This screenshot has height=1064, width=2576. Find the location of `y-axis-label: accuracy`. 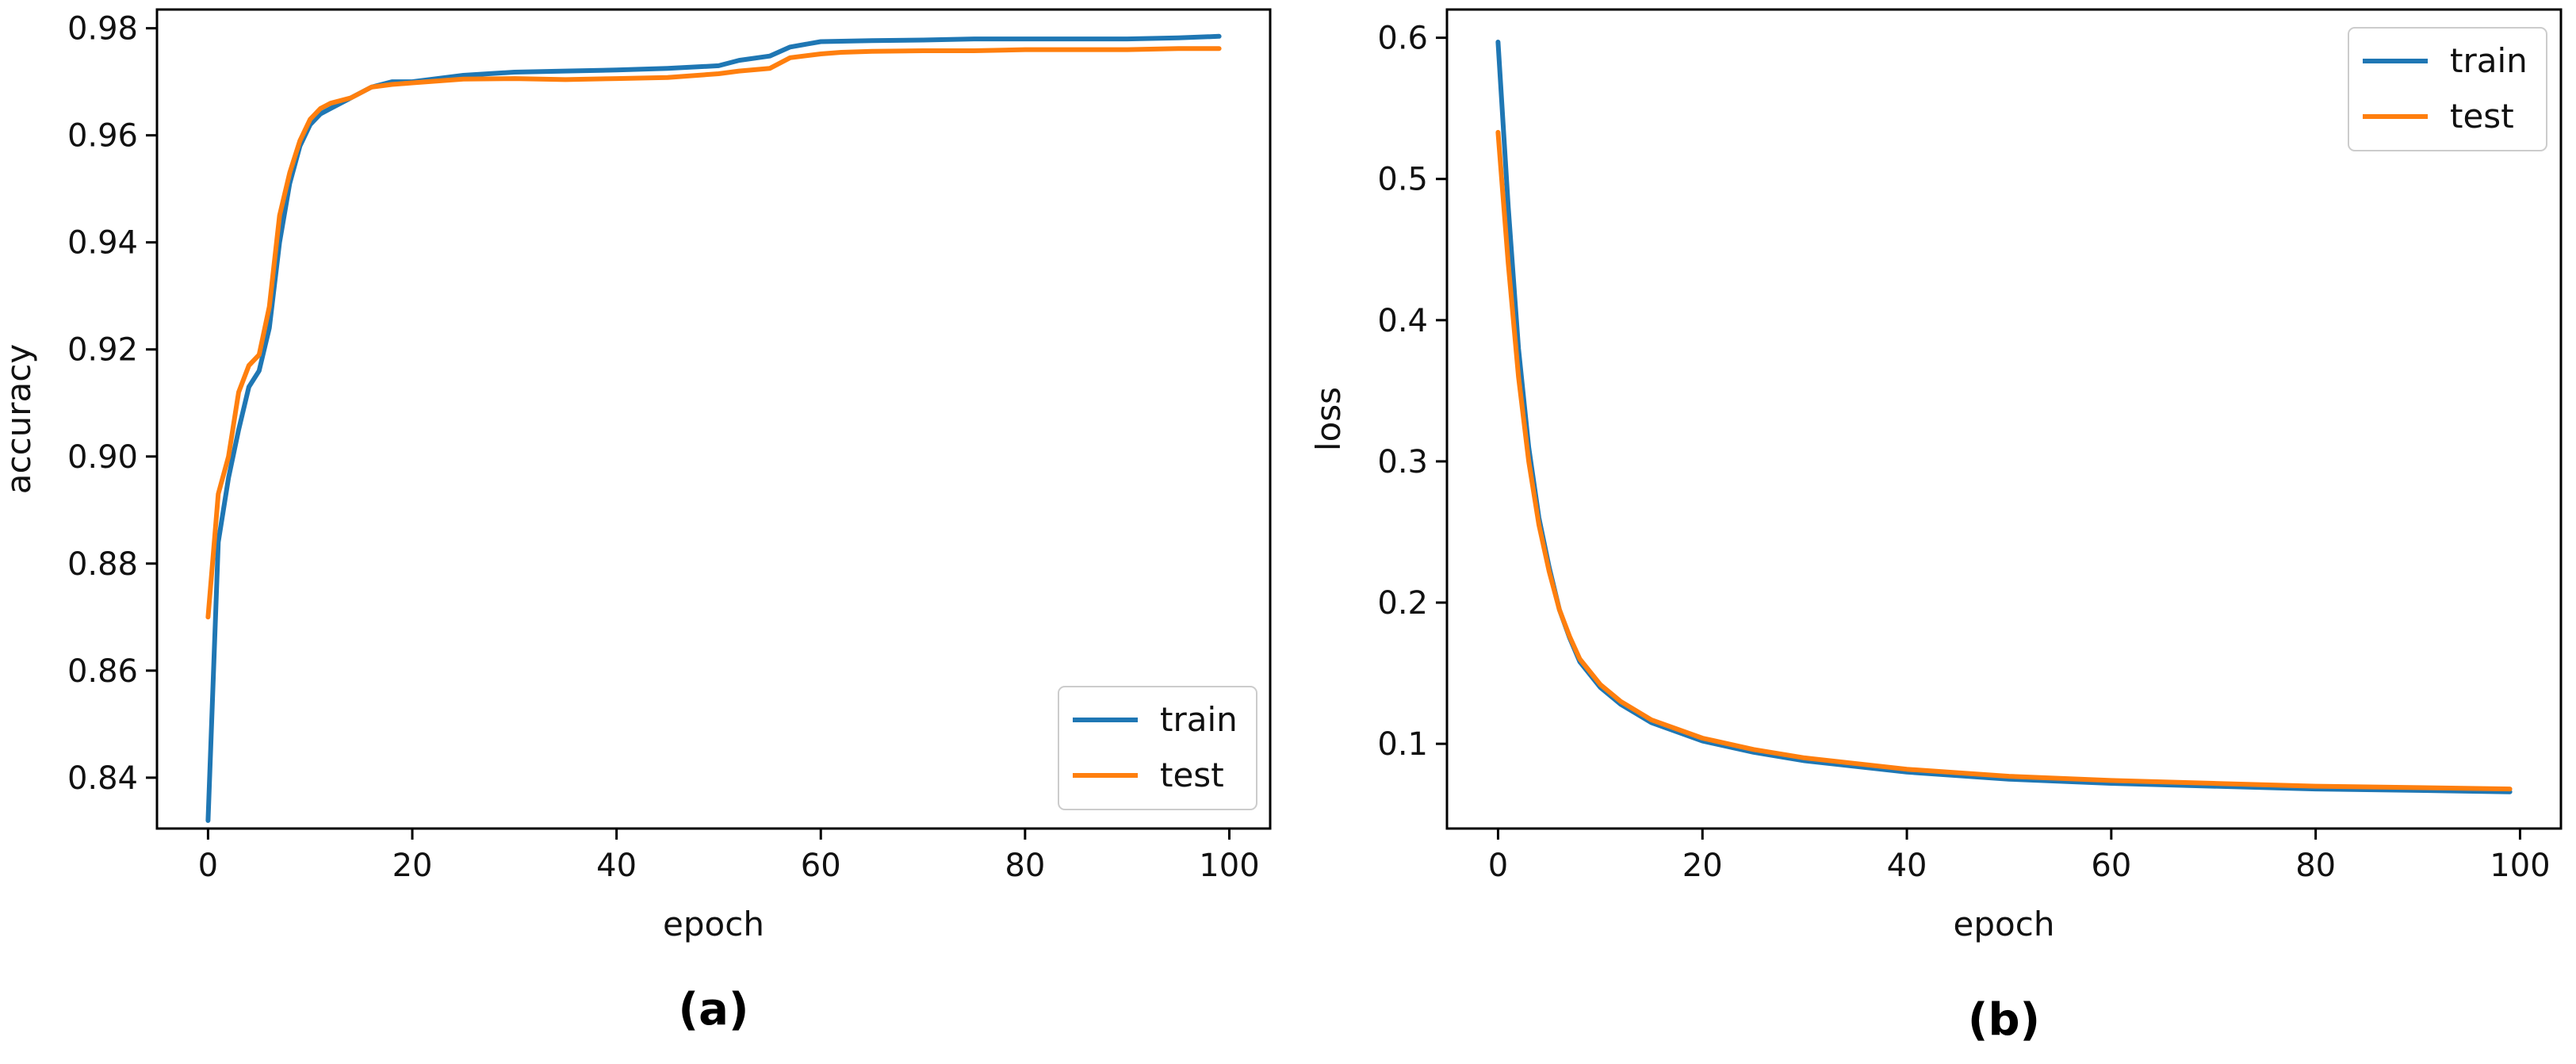

y-axis-label: accuracy is located at coordinates (19, 419).